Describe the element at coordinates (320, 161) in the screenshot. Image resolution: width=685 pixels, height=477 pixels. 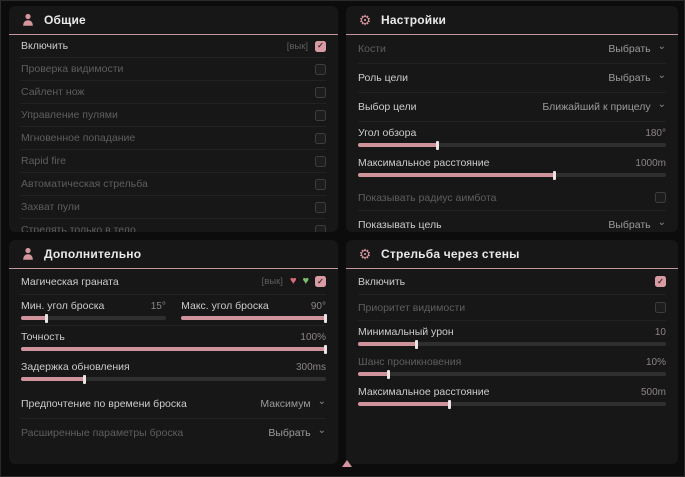
I see `rapid-fire-checkbox` at that location.